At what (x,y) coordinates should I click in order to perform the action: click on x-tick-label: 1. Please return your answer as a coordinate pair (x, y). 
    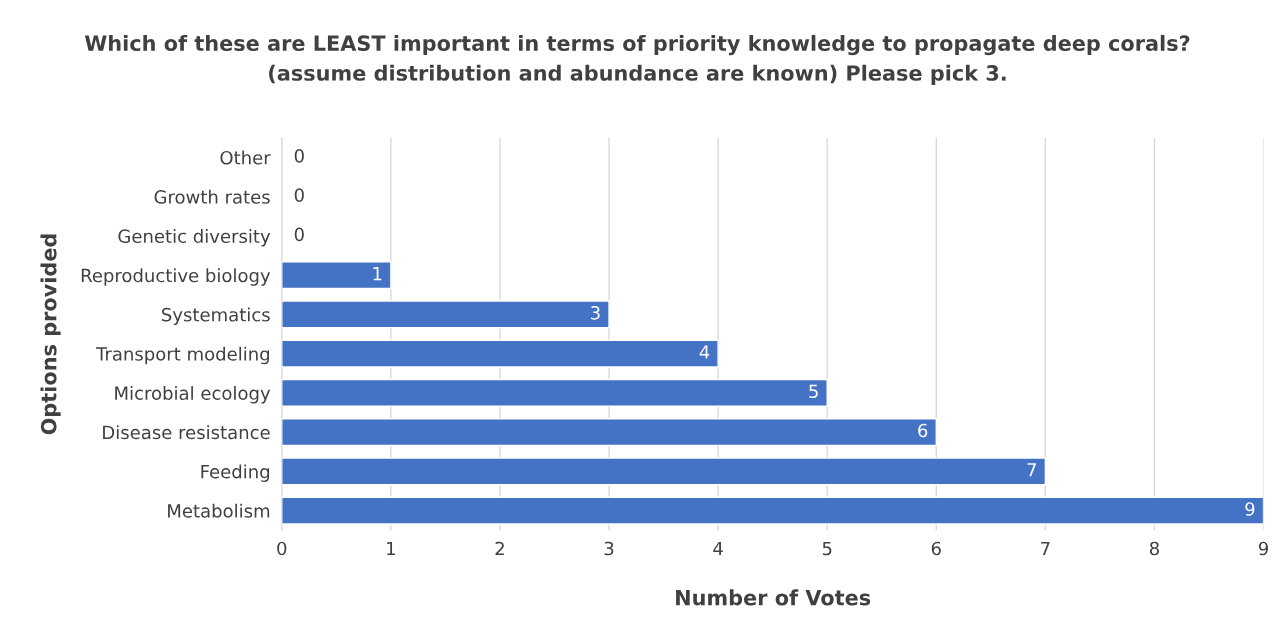
    Looking at the image, I should click on (391, 548).